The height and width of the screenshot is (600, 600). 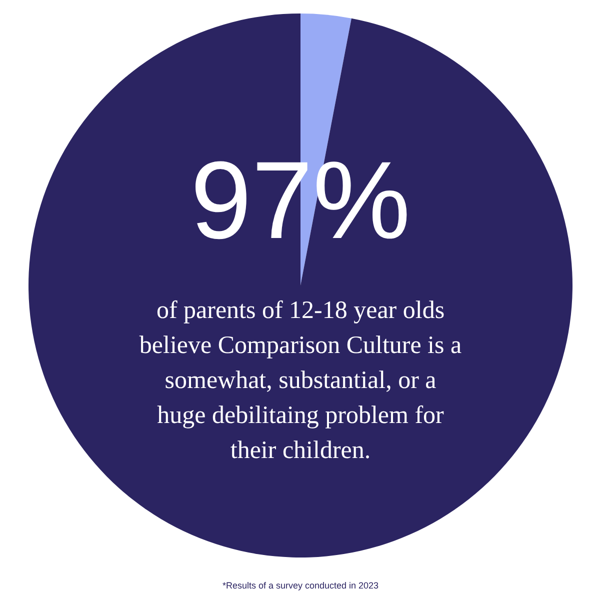 I want to click on text: *Results of a survey conducted in 2023, so click(x=300, y=585).